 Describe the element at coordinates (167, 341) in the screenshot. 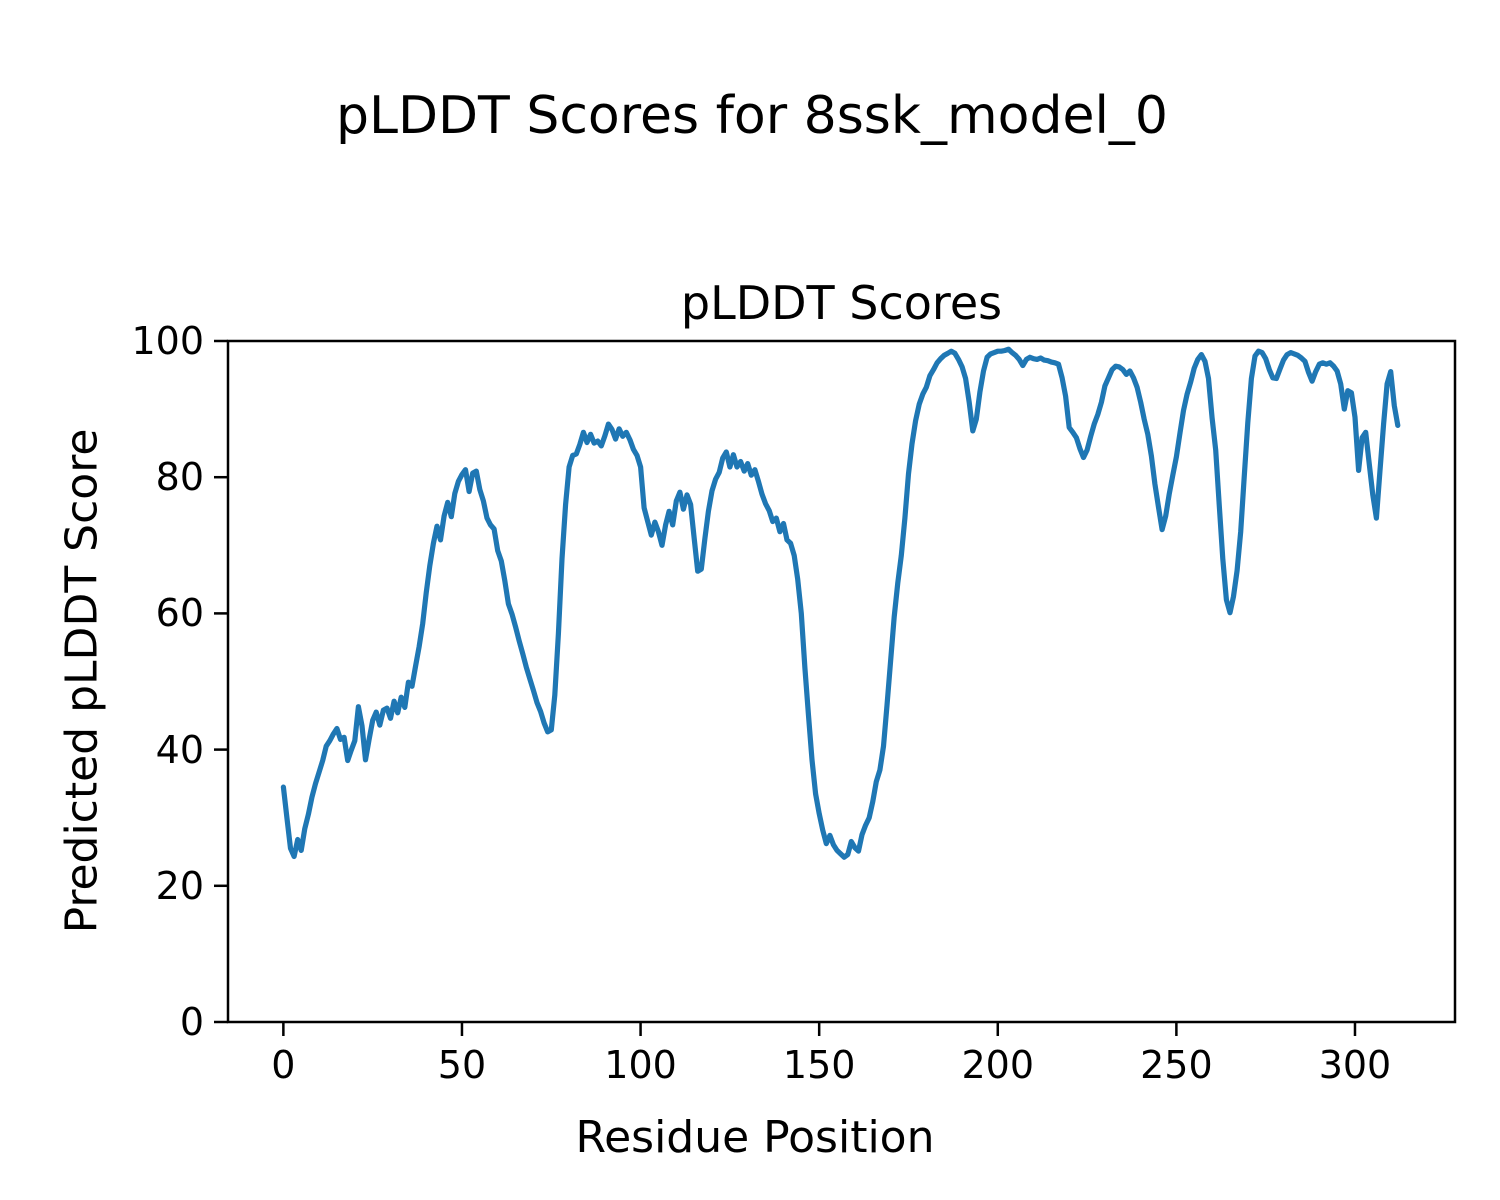

I see `y-tick-label: 100` at that location.